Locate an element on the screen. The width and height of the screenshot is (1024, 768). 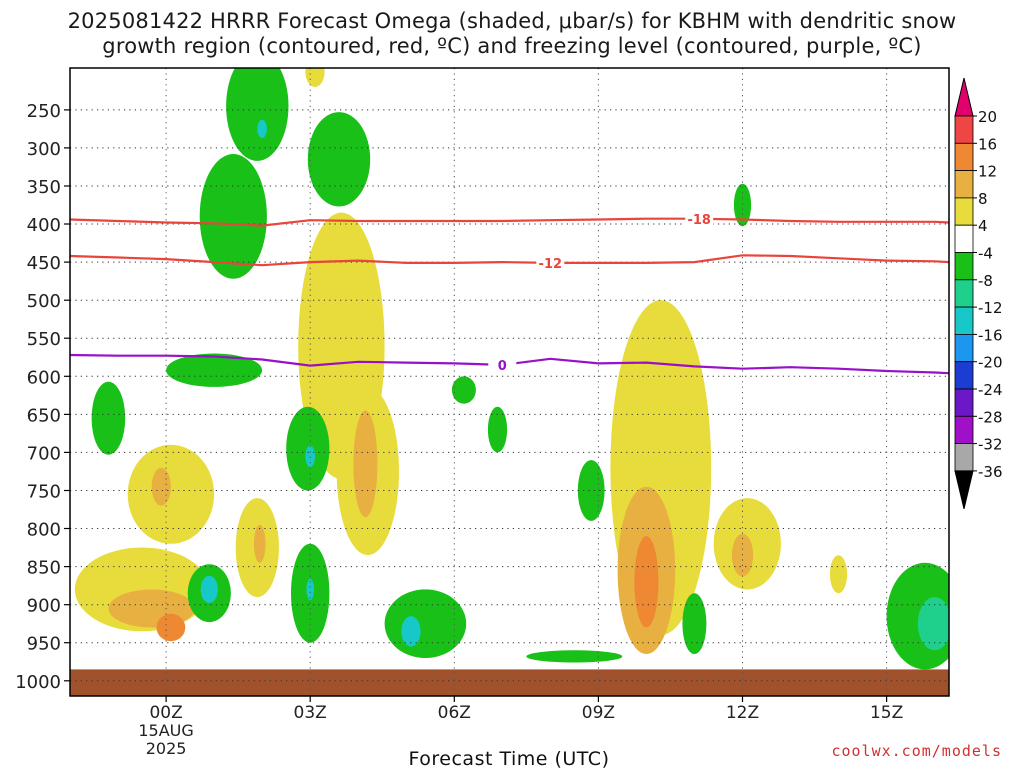
colorbar-label: -20 is located at coordinates (990, 363).